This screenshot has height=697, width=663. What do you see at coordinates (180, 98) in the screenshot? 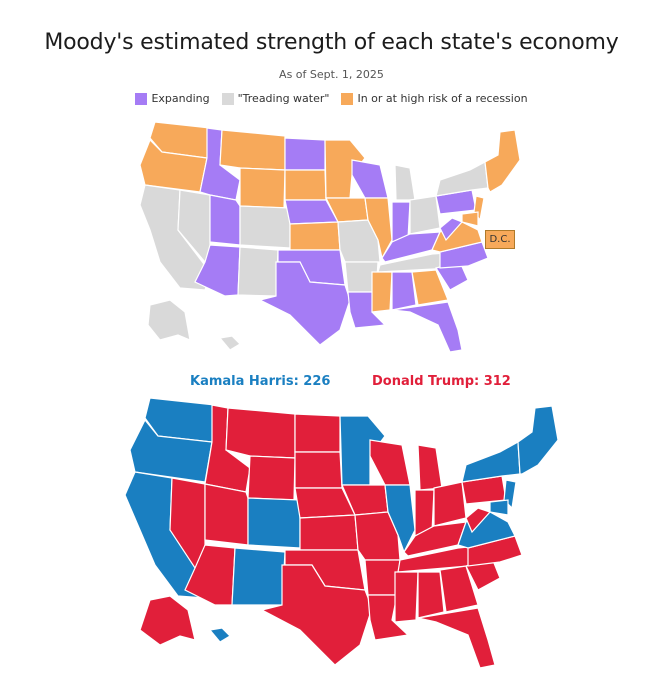
I see `legend-label: Expanding` at bounding box center [180, 98].